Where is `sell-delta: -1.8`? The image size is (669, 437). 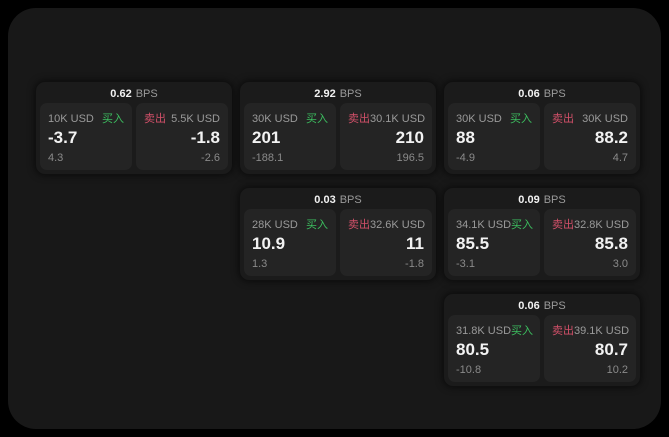
sell-delta: -1.8 is located at coordinates (414, 264).